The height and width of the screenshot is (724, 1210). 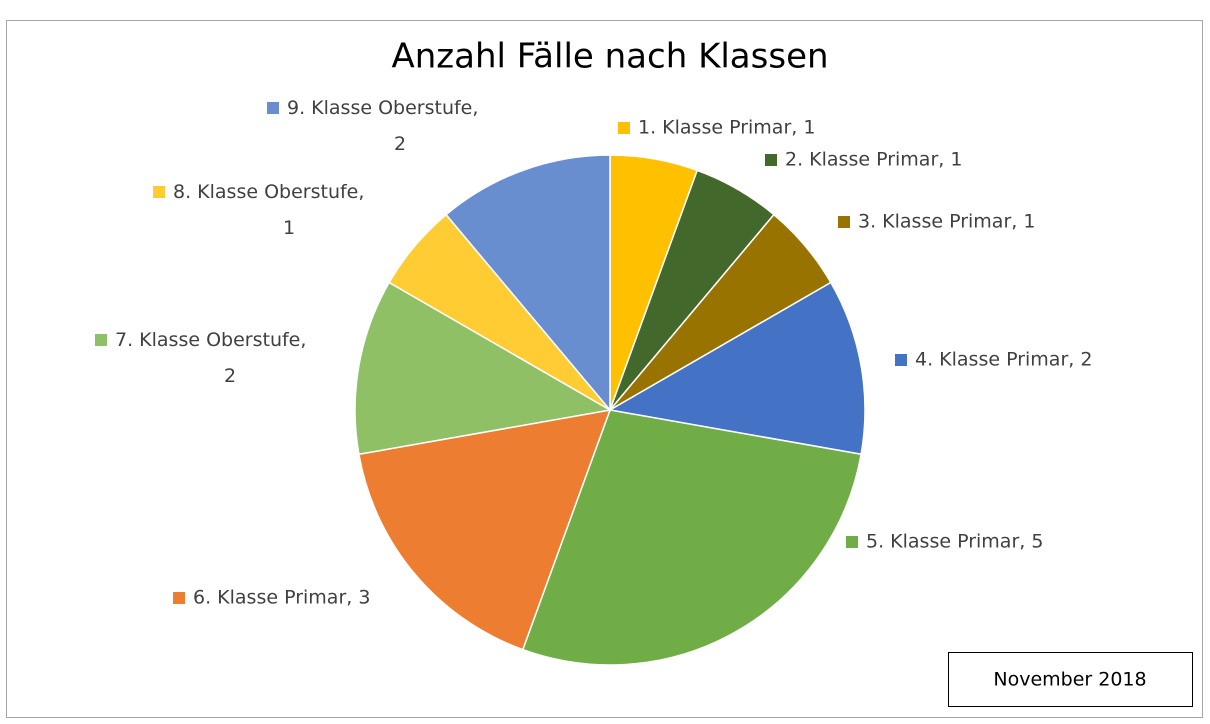 What do you see at coordinates (382, 108) in the screenshot?
I see `data-label-line: 9. Klasse Oberstufe,` at bounding box center [382, 108].